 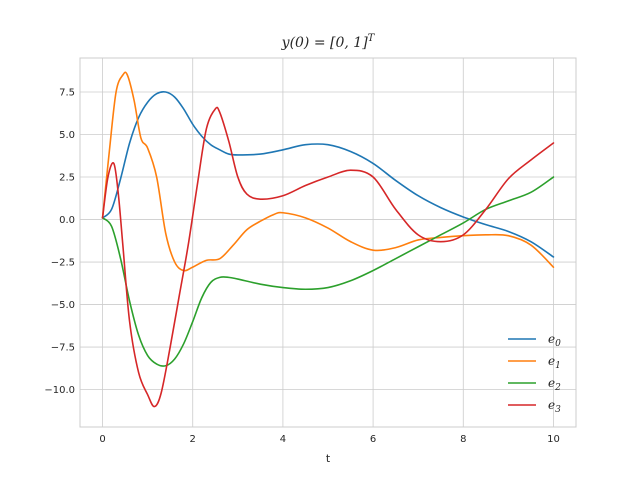 I want to click on chart-title-superscript: T, so click(x=372, y=38).